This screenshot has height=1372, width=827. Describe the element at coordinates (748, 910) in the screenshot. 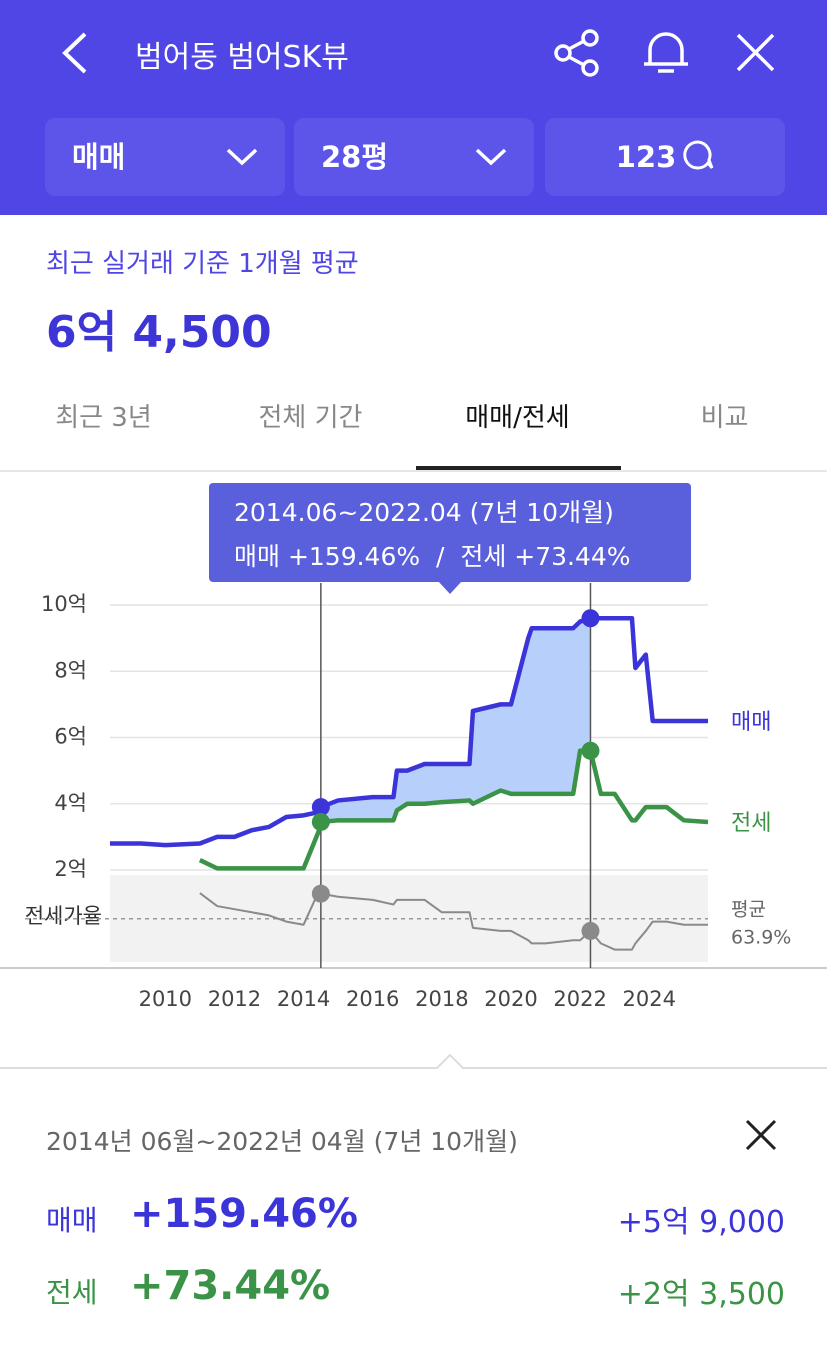

I see `average-label: 평균` at that location.